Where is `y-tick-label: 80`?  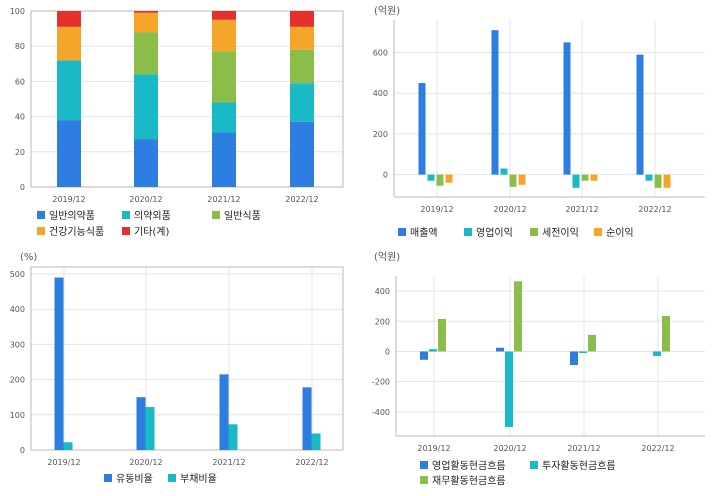
y-tick-label: 80 is located at coordinates (20, 46).